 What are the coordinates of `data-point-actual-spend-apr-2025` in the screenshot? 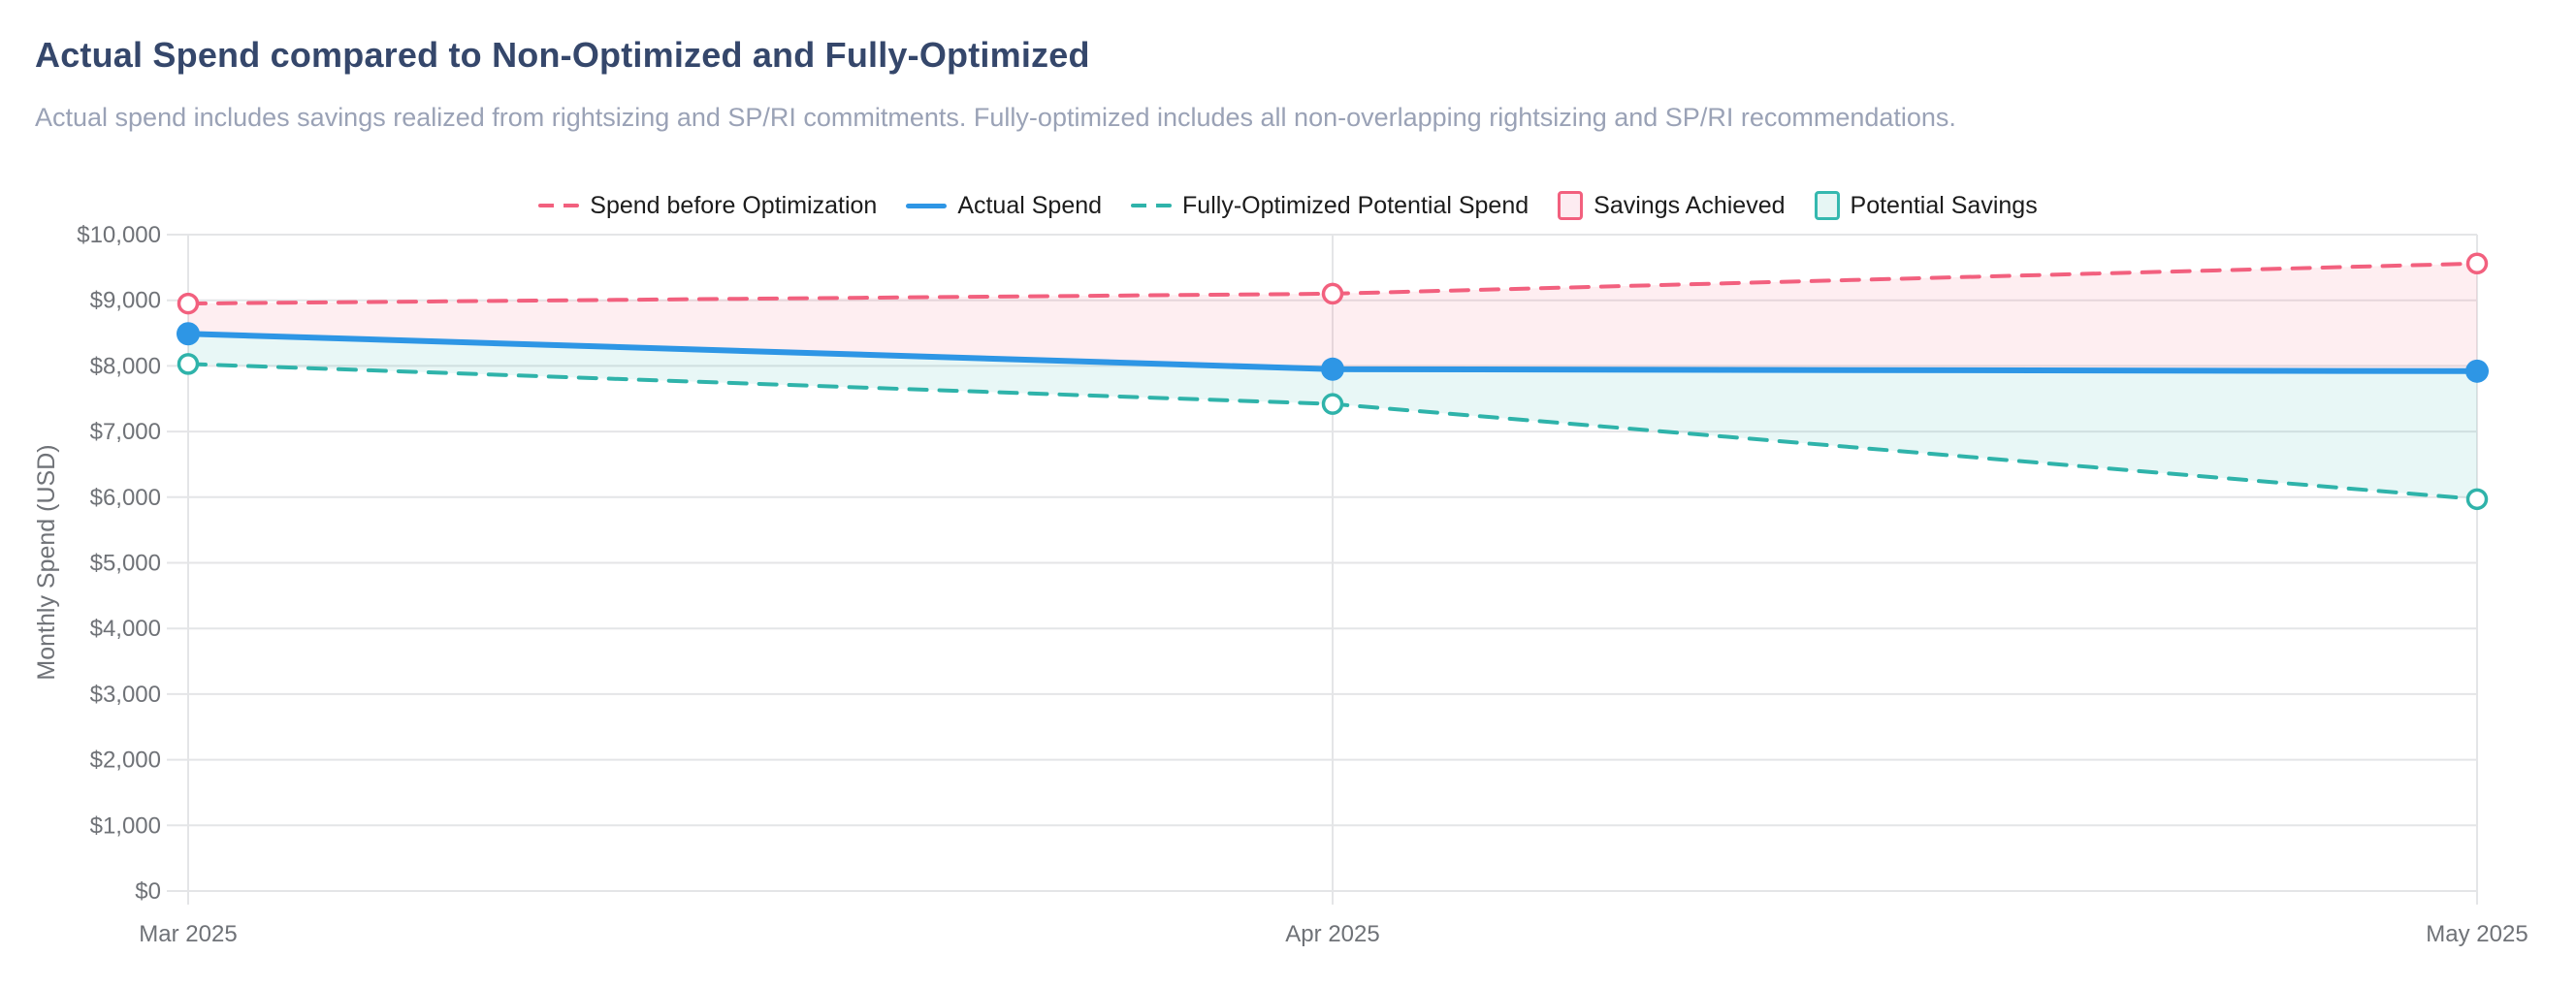 It's located at (1332, 369).